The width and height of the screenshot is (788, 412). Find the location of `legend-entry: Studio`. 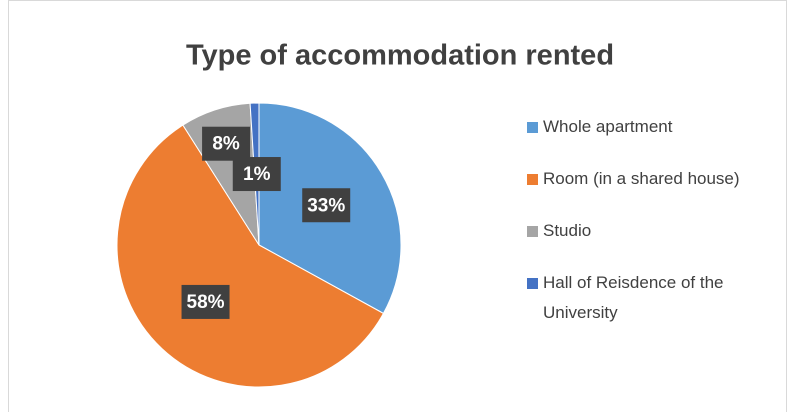

legend-entry: Studio is located at coordinates (647, 231).